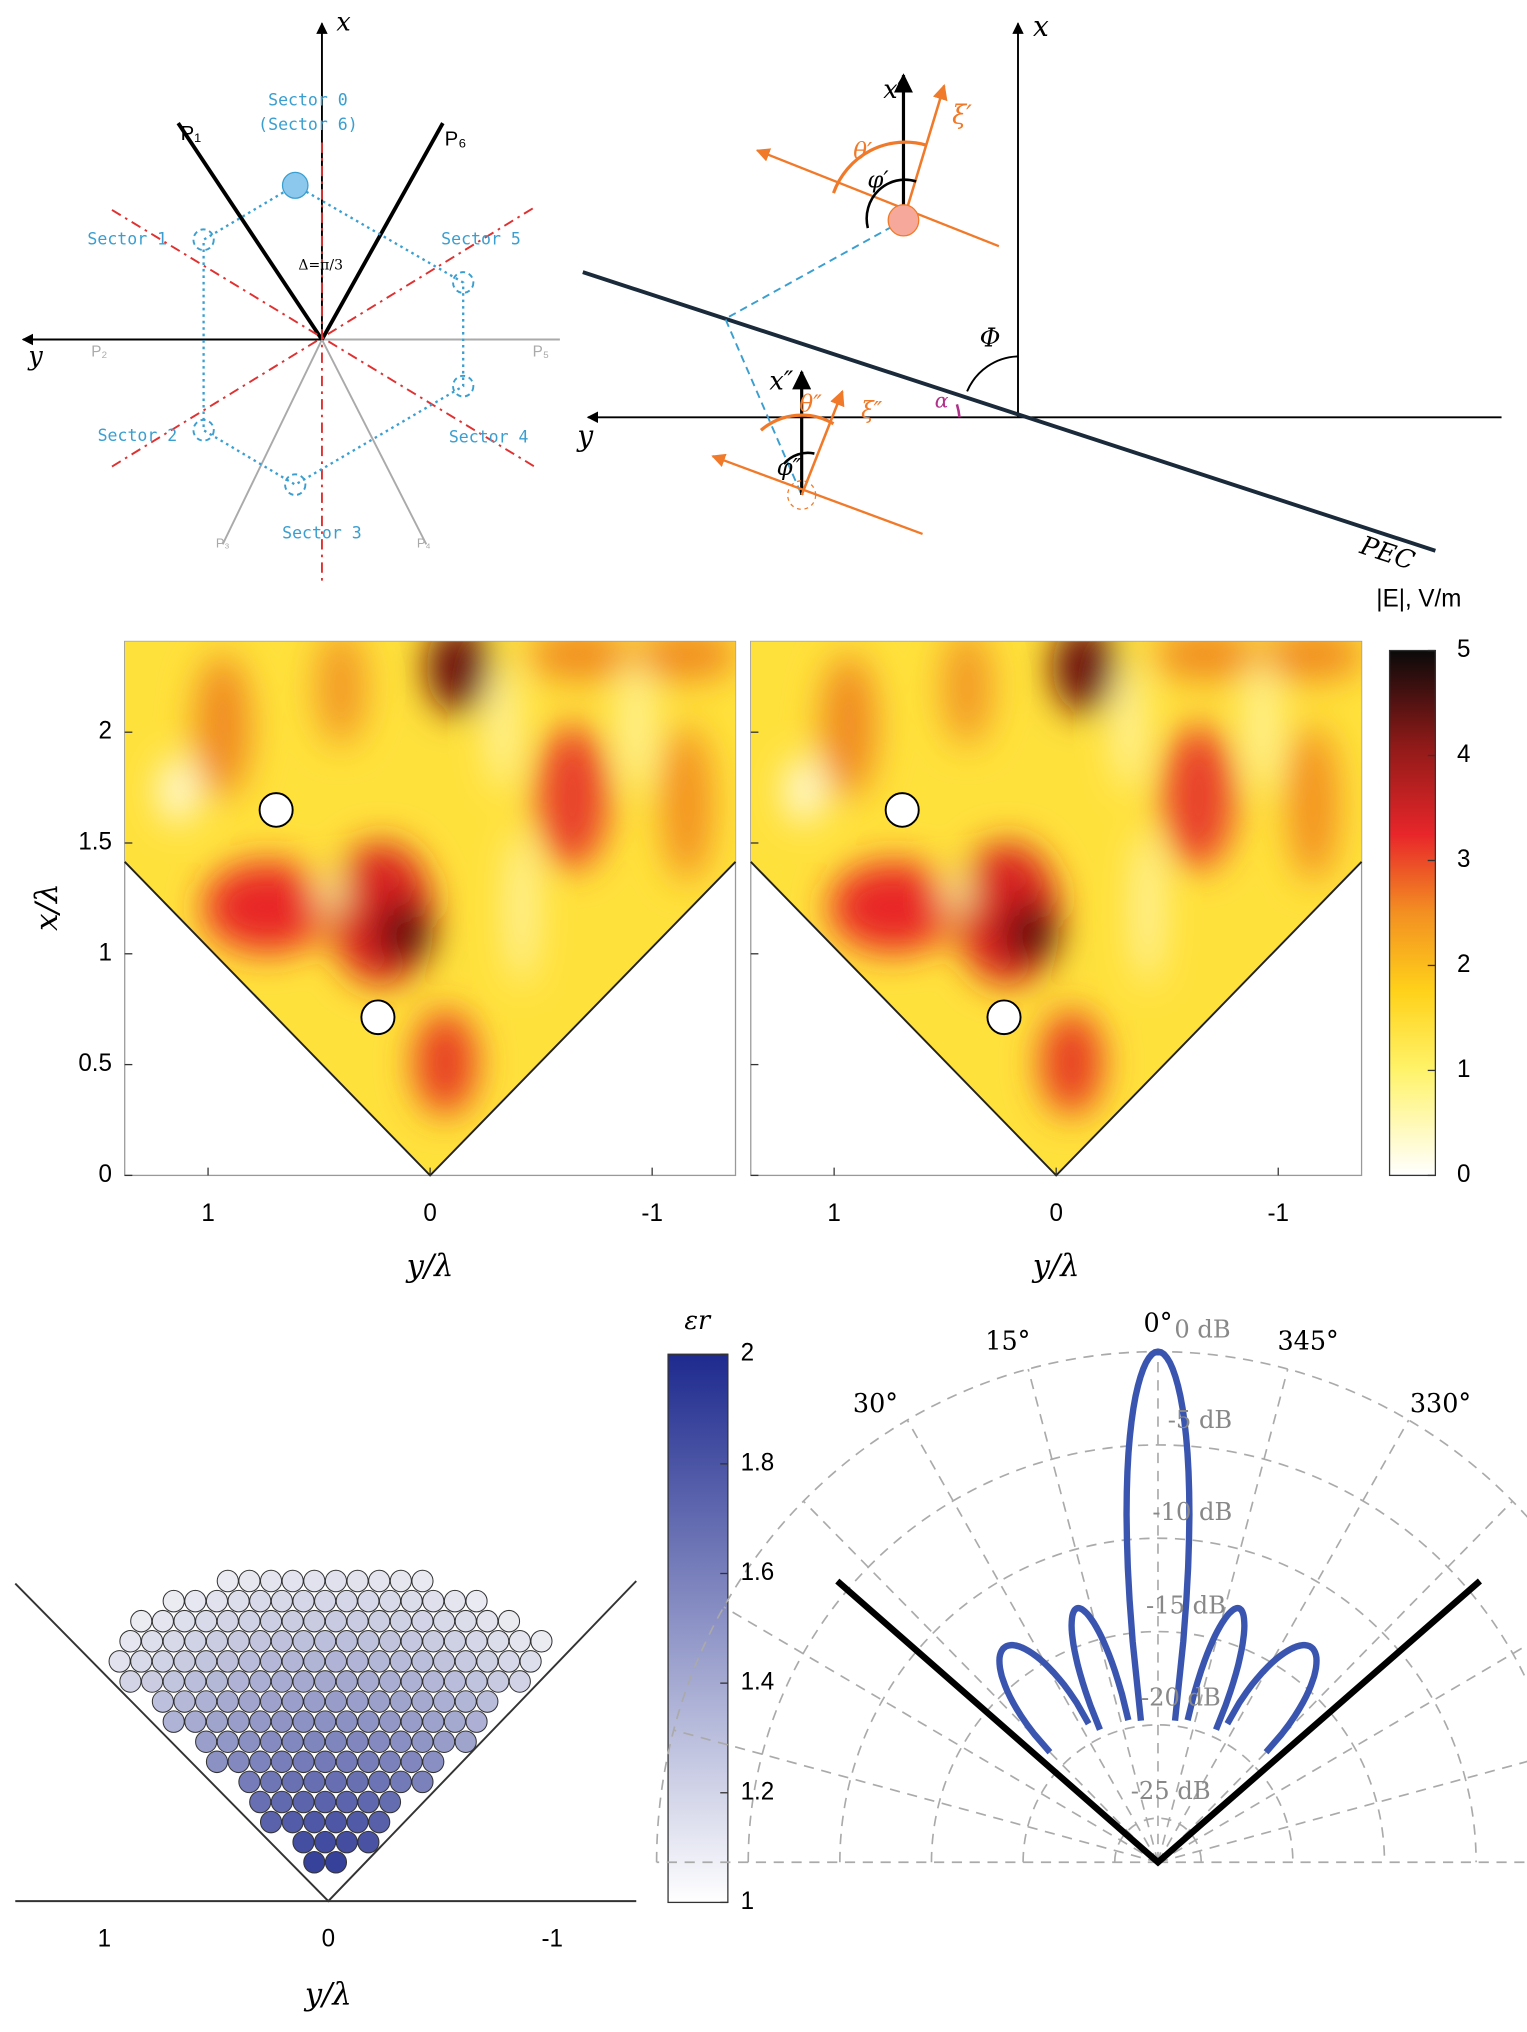 The image size is (1527, 2032). Describe the element at coordinates (942, 400) in the screenshot. I see `diagram-label: α` at that location.